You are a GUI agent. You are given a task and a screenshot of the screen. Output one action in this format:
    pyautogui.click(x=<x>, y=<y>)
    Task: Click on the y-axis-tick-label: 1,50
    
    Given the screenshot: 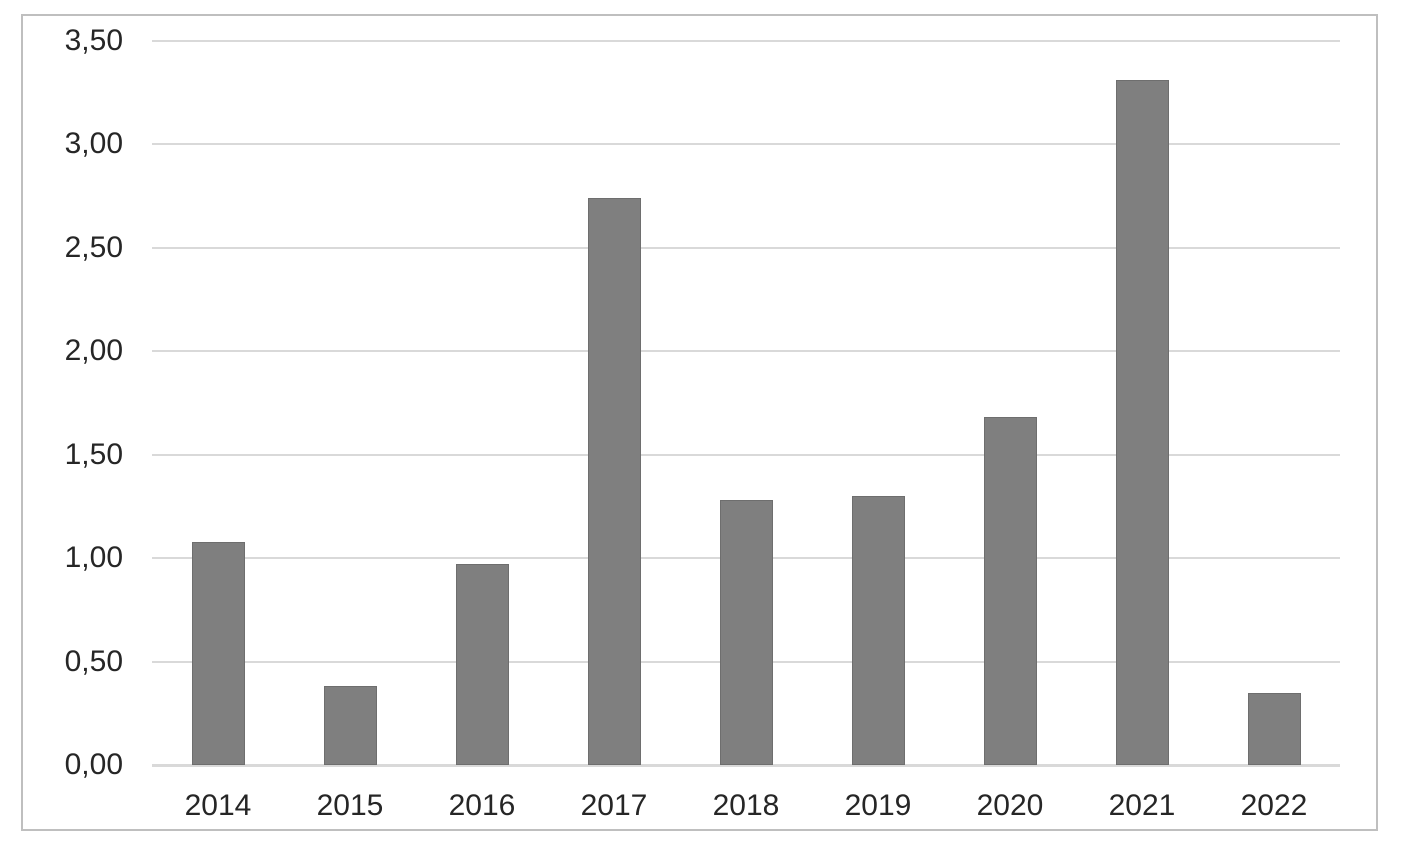 What is the action you would take?
    pyautogui.click(x=93, y=454)
    